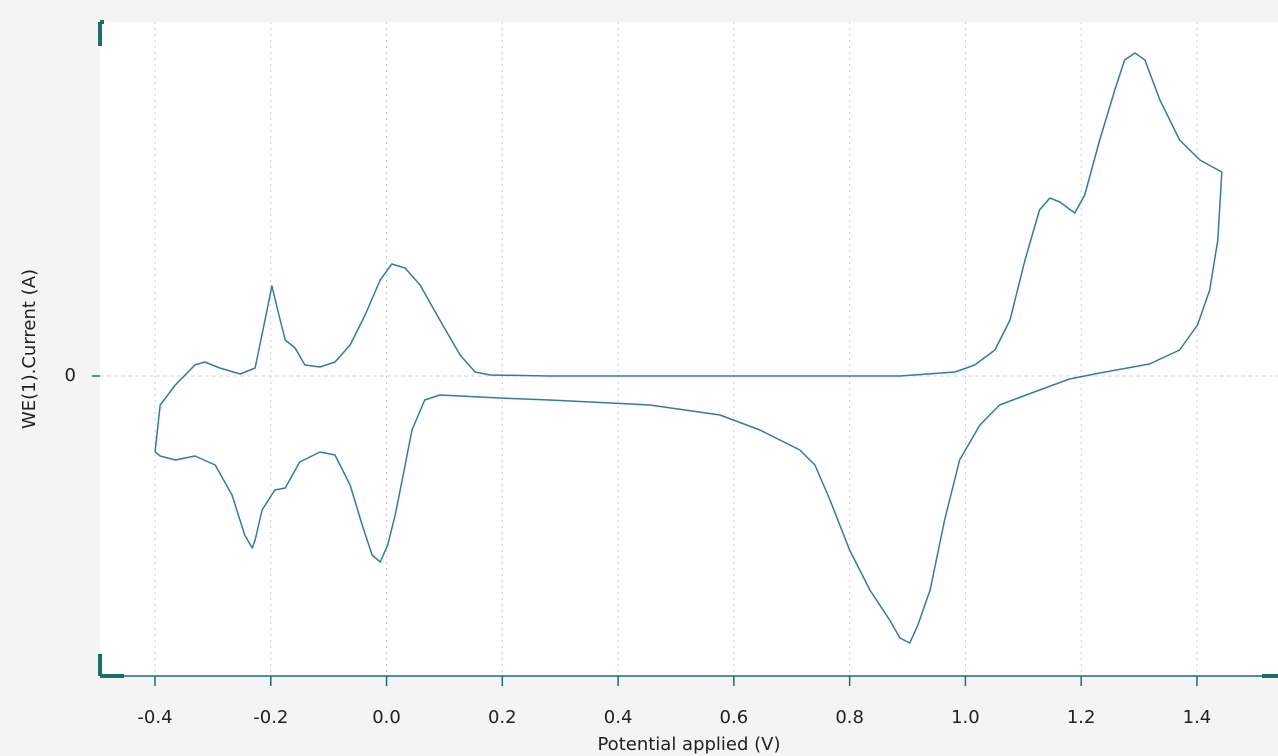 The width and height of the screenshot is (1278, 756). What do you see at coordinates (849, 717) in the screenshot?
I see `x-tick-label: 0.8` at bounding box center [849, 717].